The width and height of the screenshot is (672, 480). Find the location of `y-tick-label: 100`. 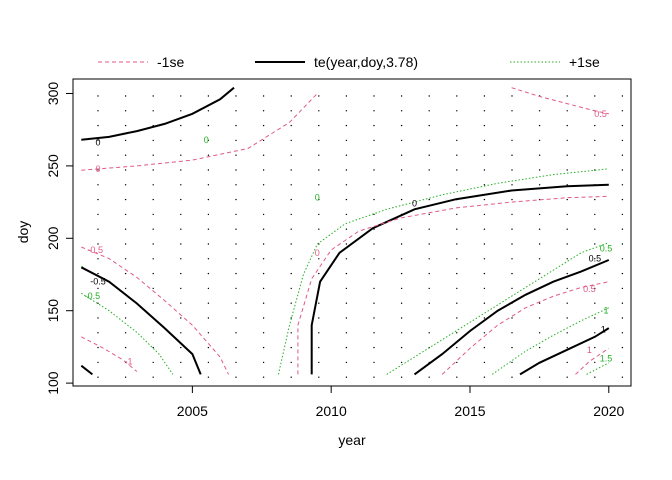

y-tick-label: 100 is located at coordinates (53, 383).